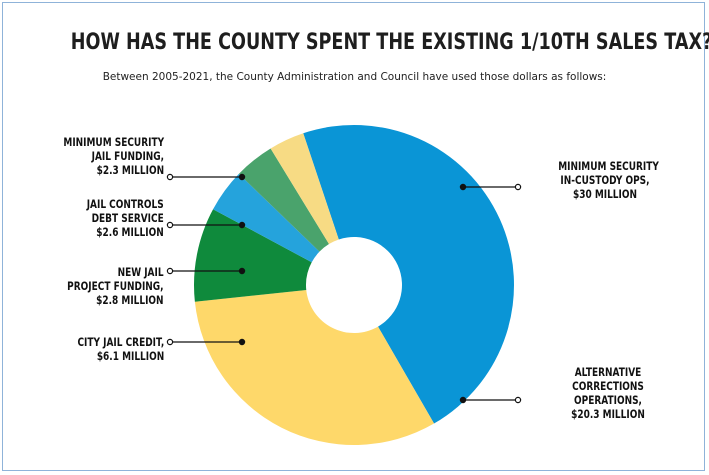 The image size is (709, 475). I want to click on slice-label-line: ALTERNATIVE, so click(608, 372).